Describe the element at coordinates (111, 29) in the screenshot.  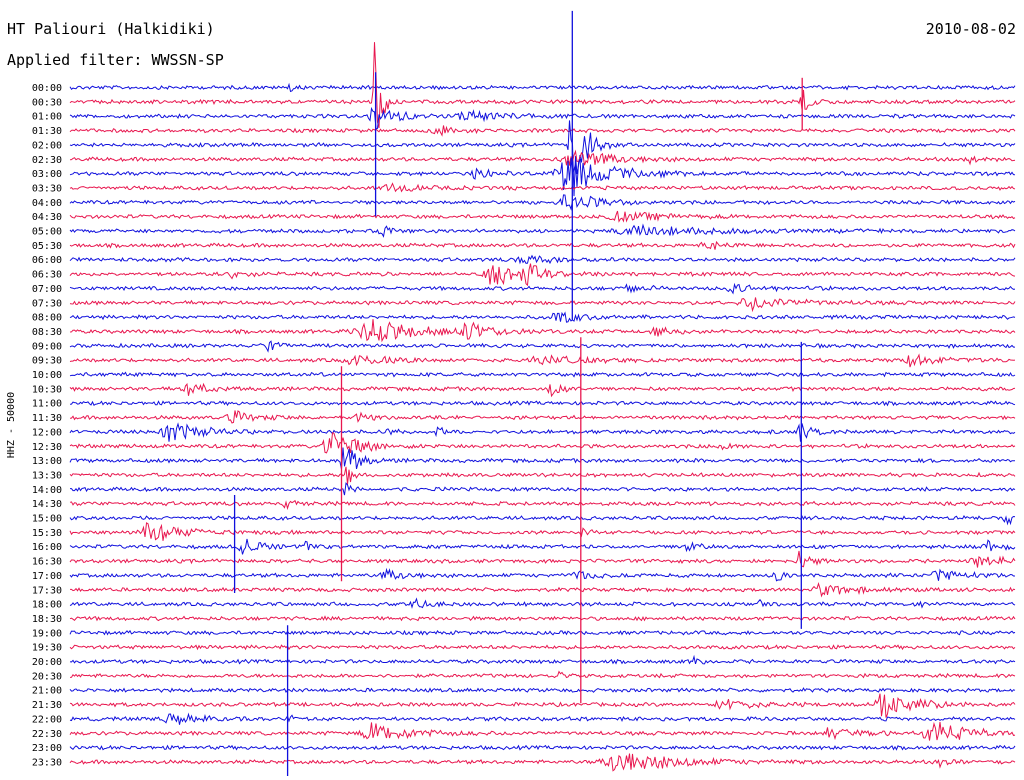
I see `station-title: HT Paliouri (Halkidiki)` at that location.